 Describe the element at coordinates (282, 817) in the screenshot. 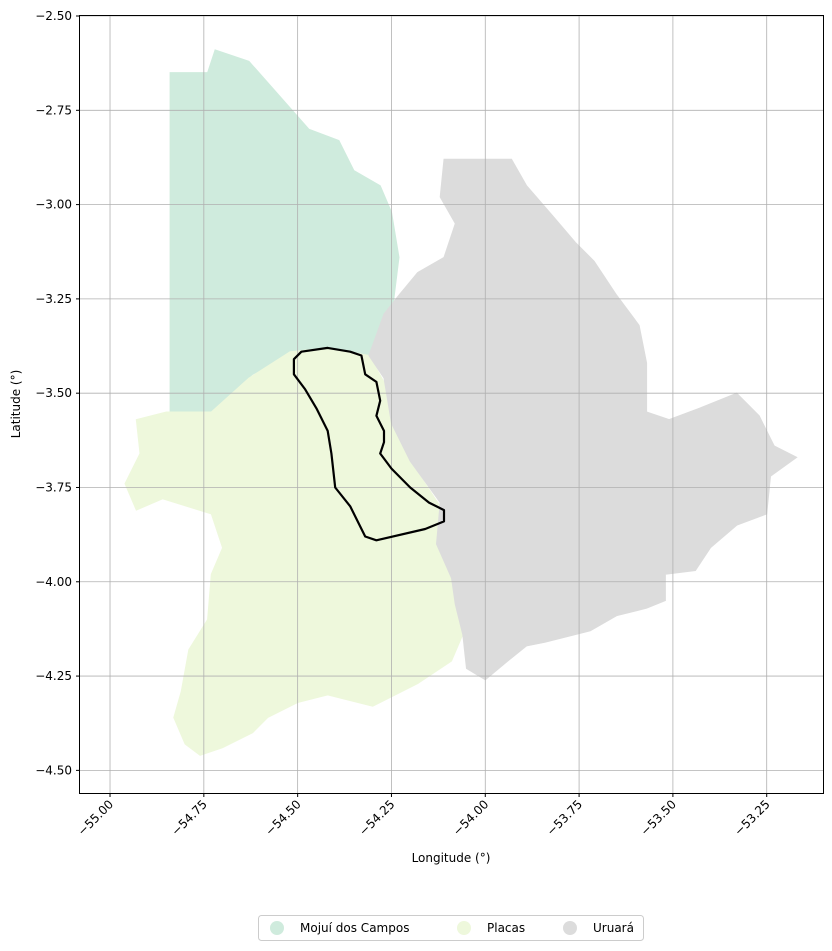

I see `x-tick-label: −54.50` at that location.